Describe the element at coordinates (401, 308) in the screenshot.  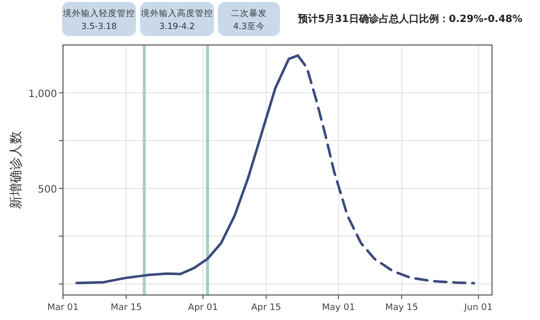
I see `x-tick-label: May 15` at that location.